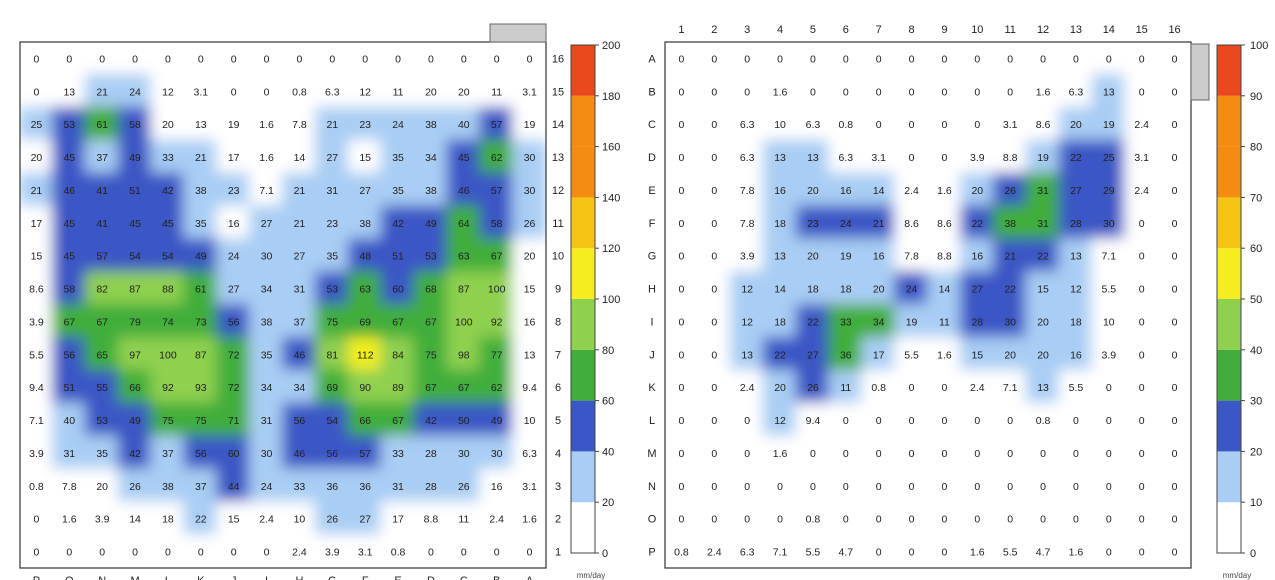  I want to click on column-label: D, so click(431, 577).